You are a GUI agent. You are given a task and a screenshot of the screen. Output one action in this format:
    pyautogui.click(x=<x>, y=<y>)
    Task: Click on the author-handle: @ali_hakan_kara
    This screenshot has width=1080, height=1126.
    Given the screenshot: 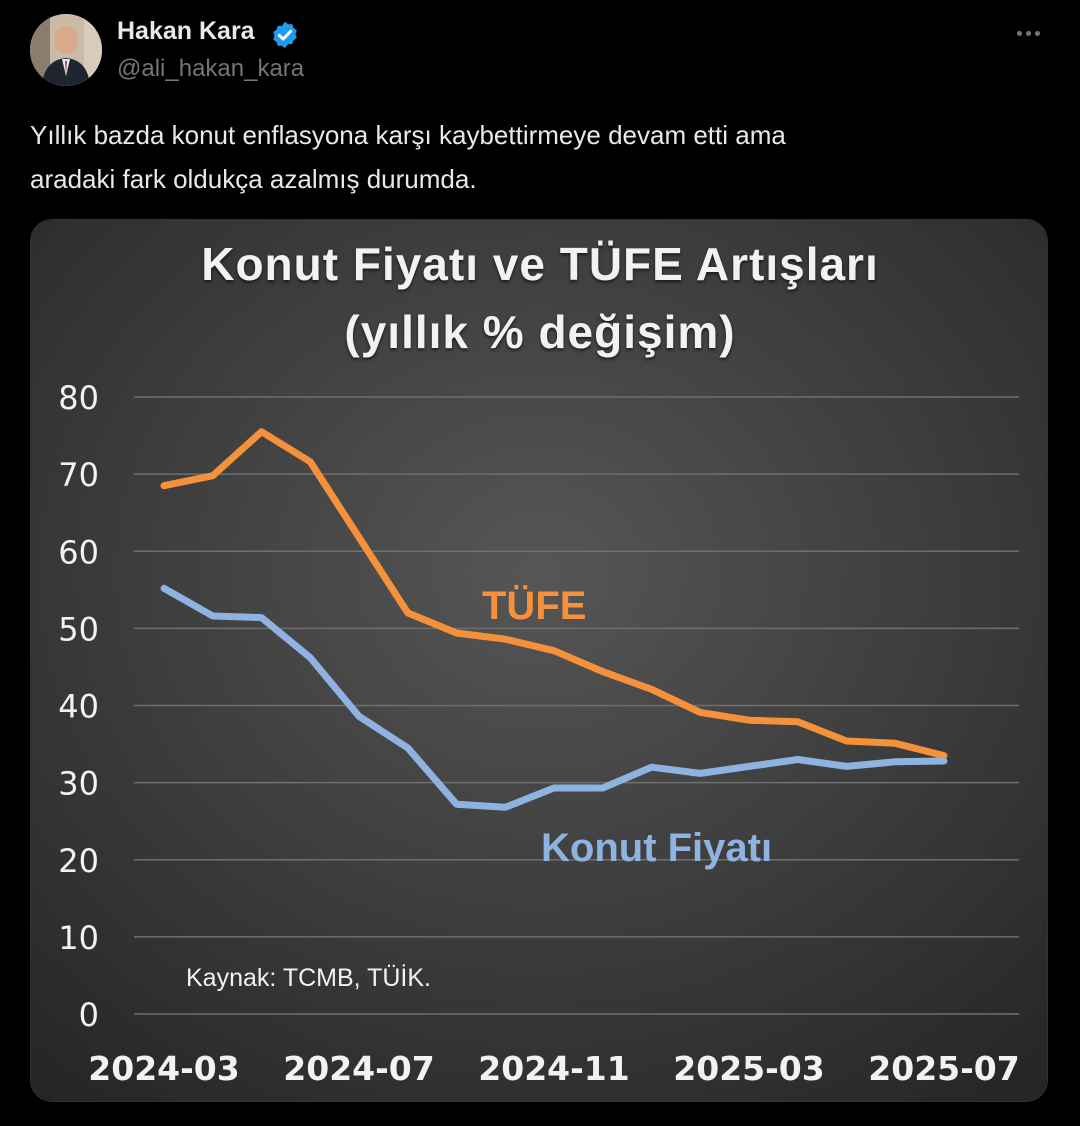 What is the action you would take?
    pyautogui.click(x=211, y=68)
    